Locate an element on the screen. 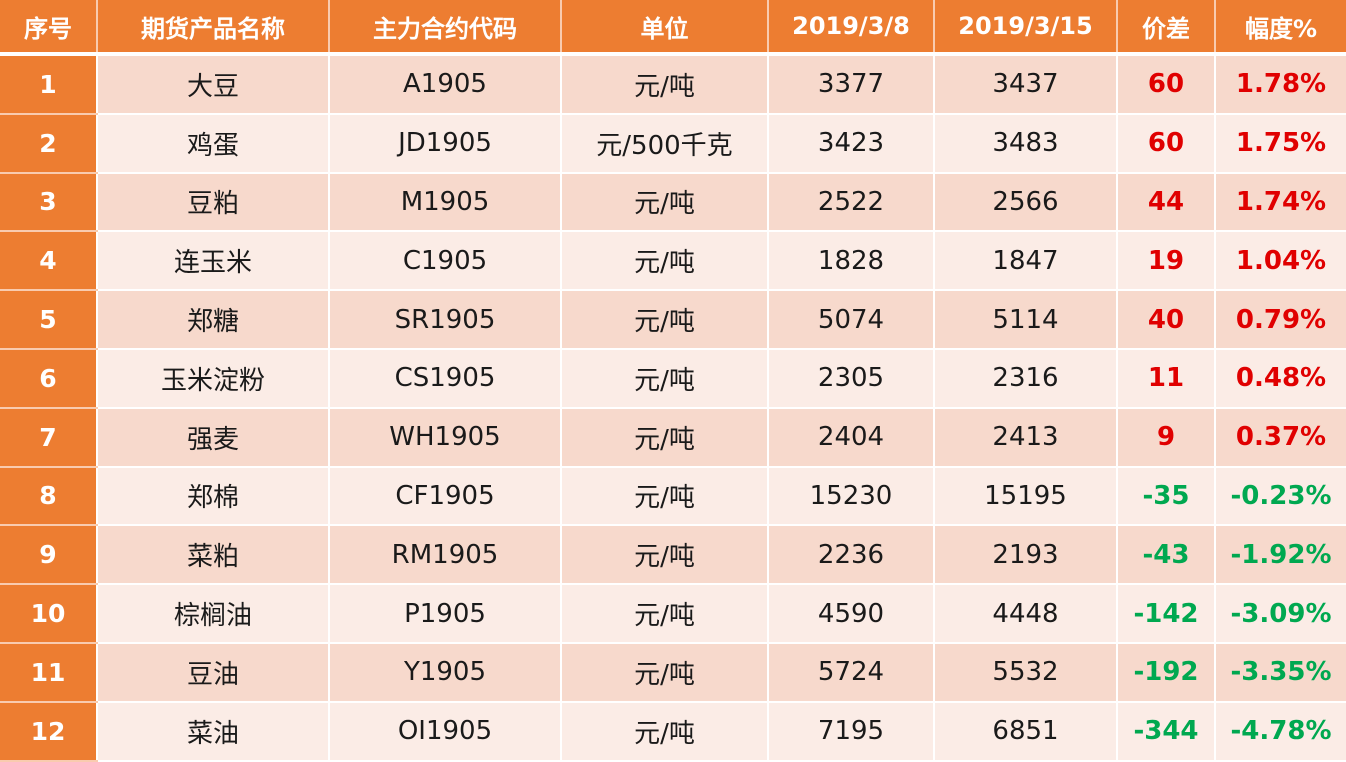  price-date-1-cell: 15230 is located at coordinates (851, 496).